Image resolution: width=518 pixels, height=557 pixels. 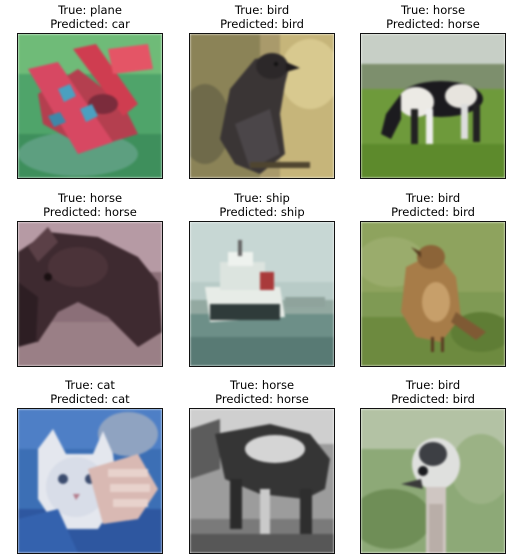 I want to click on caption-6: True: bird Predicted: bird, so click(x=433, y=205).